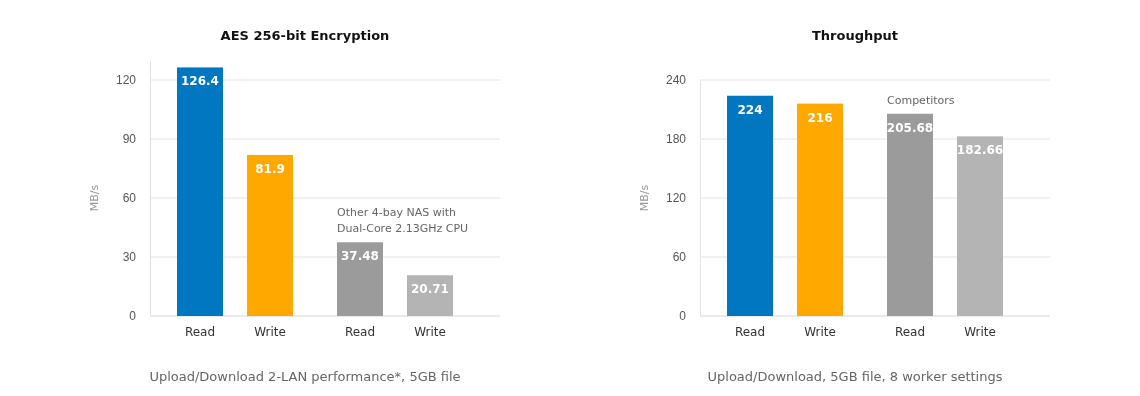  What do you see at coordinates (305, 35) in the screenshot?
I see `chart-title: AES 256-bit Encryption` at bounding box center [305, 35].